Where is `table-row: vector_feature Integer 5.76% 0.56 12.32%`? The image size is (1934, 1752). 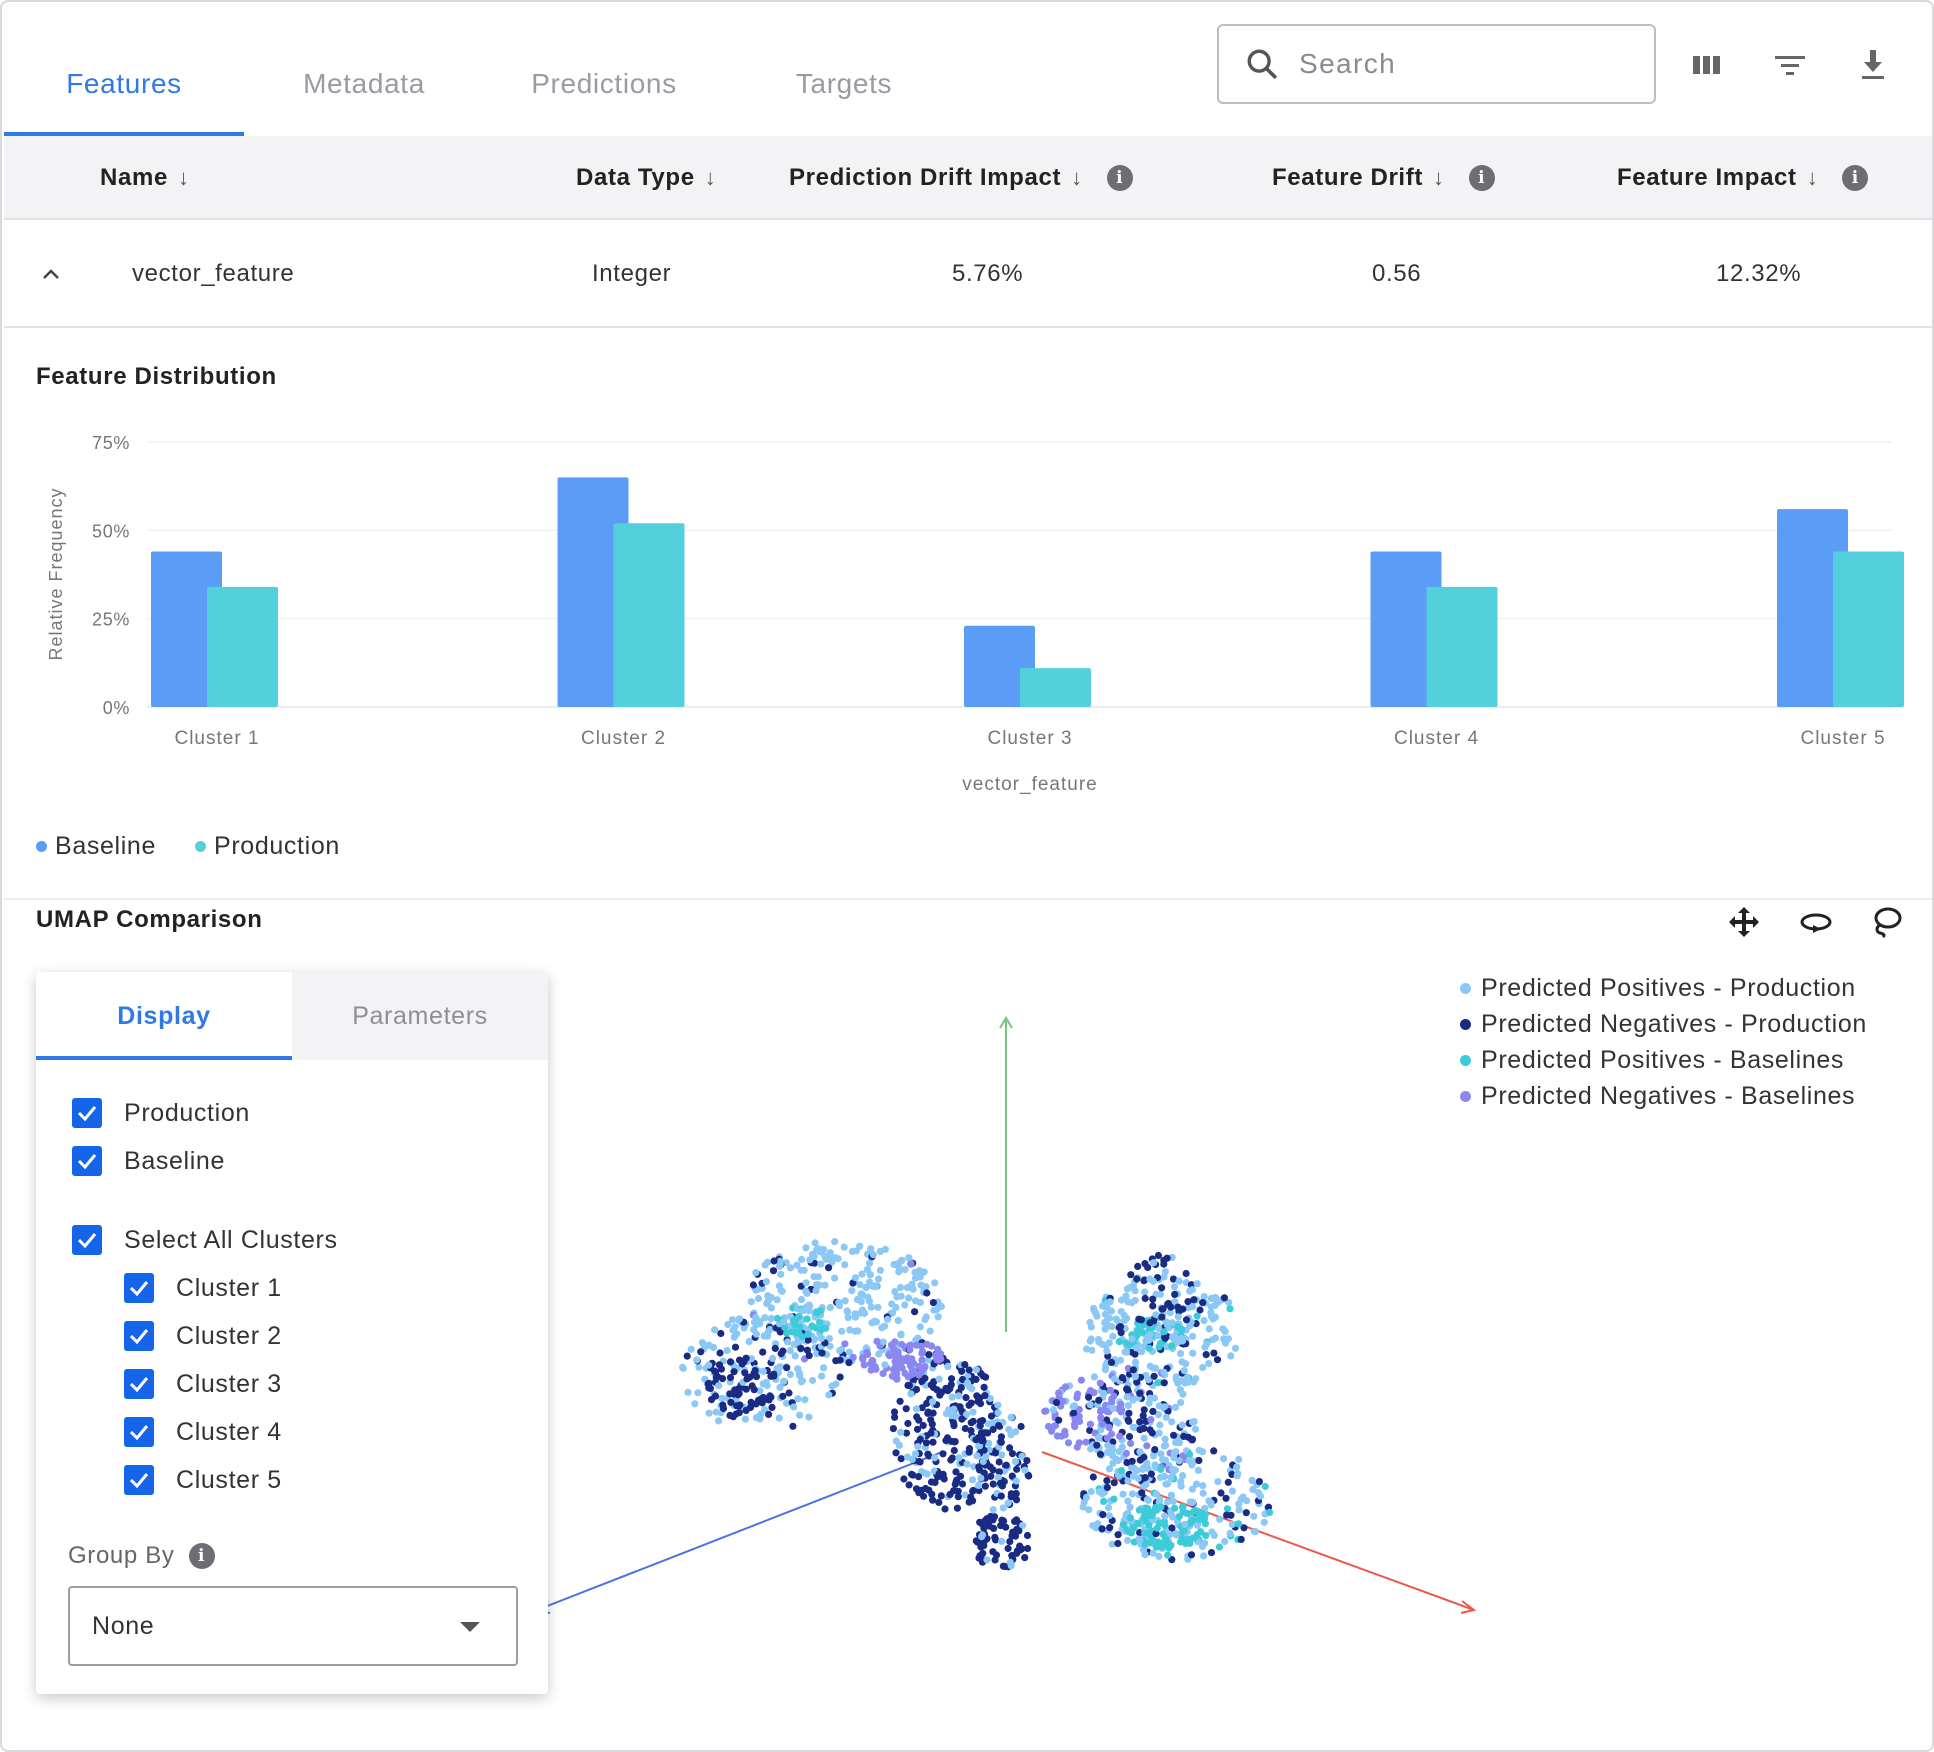 table-row: vector_feature Integer 5.76% 0.56 12.32% is located at coordinates (968, 274).